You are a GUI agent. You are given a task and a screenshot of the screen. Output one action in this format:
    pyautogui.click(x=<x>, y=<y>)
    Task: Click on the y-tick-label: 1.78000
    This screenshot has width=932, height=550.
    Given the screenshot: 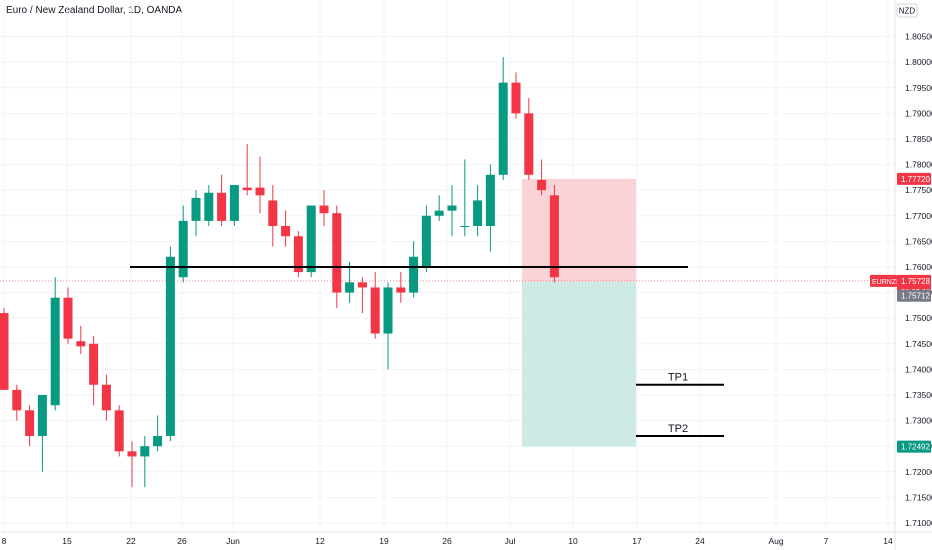 What is the action you would take?
    pyautogui.click(x=918, y=165)
    